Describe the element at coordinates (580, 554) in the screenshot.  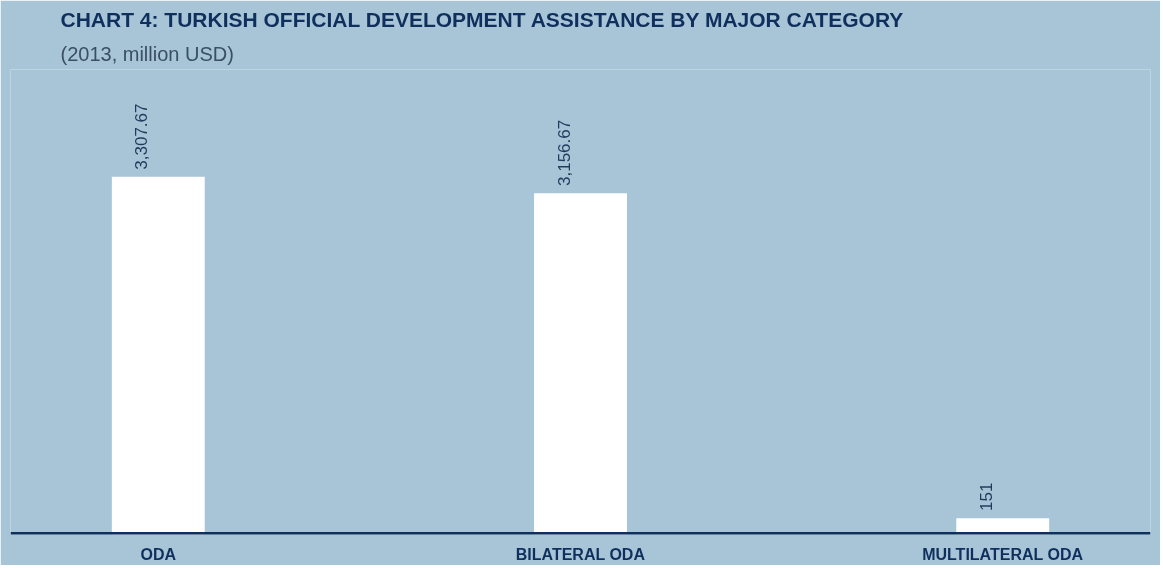
I see `x-tick-label: BILATERAL ODA` at that location.